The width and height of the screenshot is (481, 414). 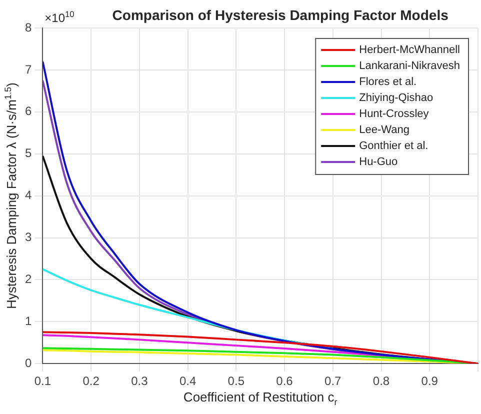 I want to click on y-axis-title: Hysteresis Damping Factor λ (N·s/m1.5), so click(x=10, y=196).